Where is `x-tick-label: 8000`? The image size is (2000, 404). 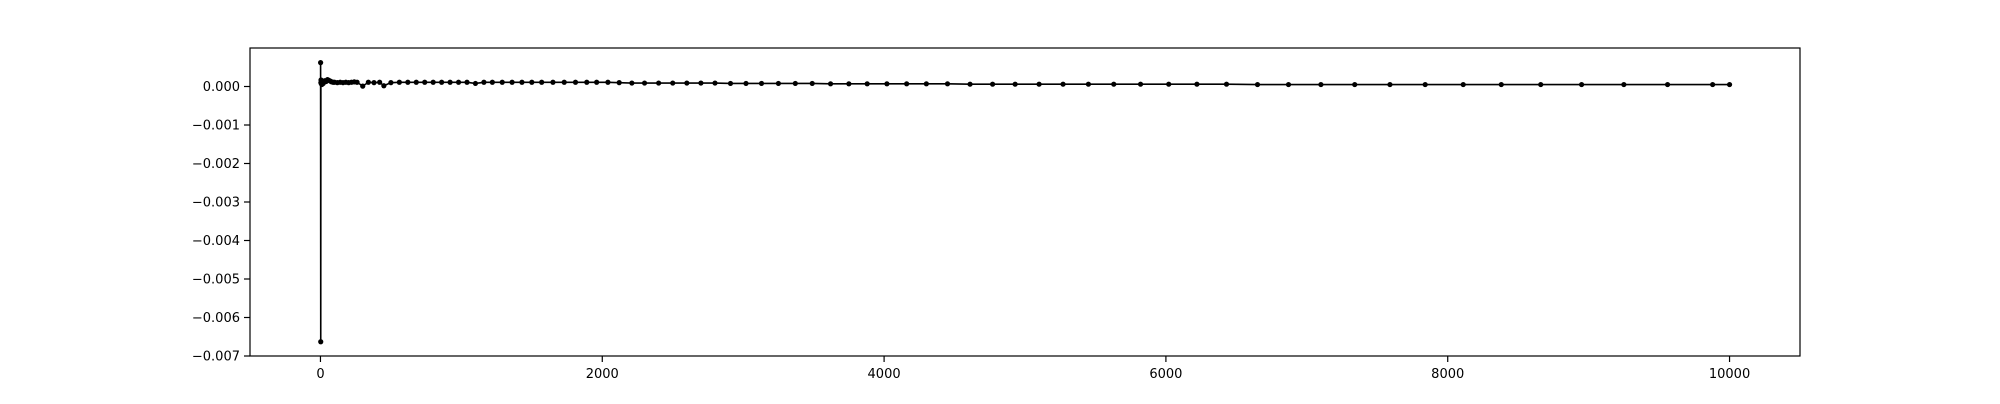
x-tick-label: 8000 is located at coordinates (1447, 374).